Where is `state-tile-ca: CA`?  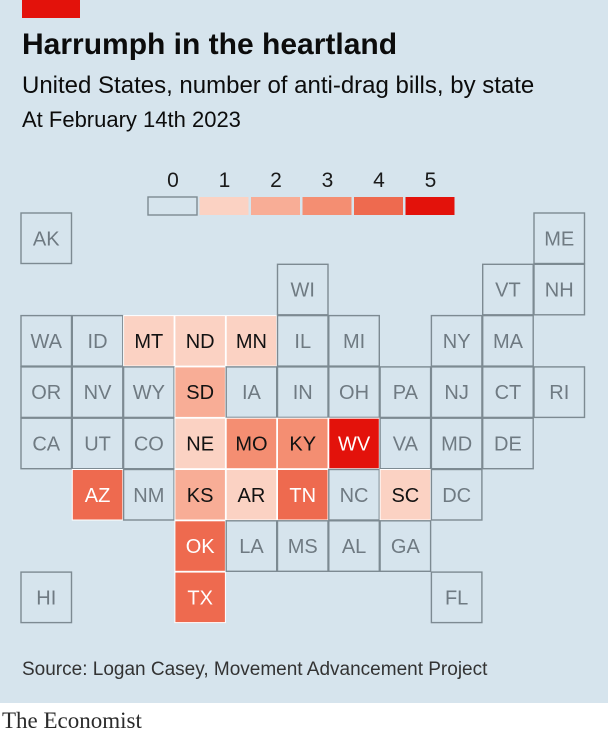
state-tile-ca: CA is located at coordinates (46, 443).